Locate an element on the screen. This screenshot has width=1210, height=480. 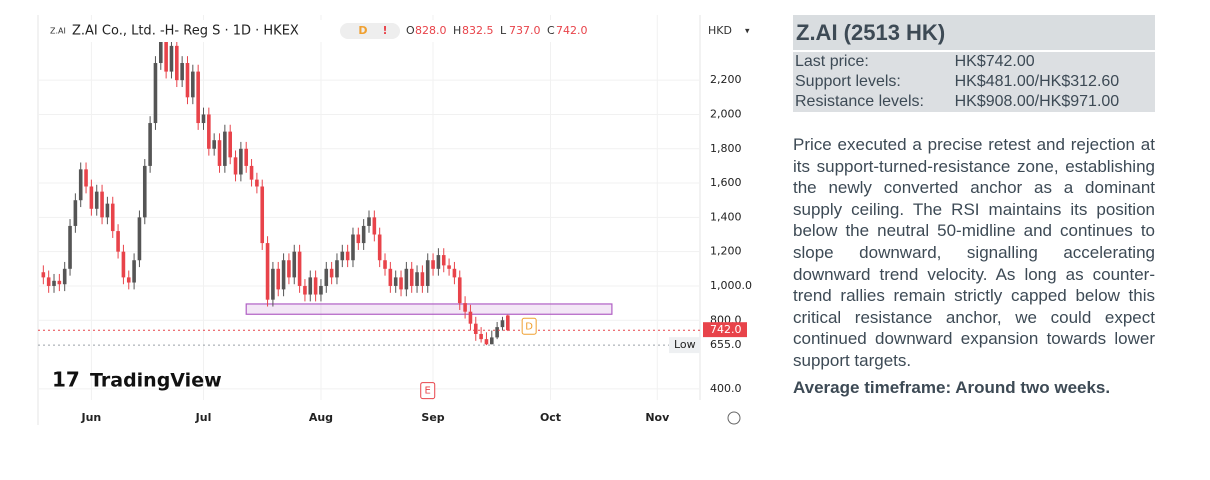
dropdown: ▾ is located at coordinates (747, 32).